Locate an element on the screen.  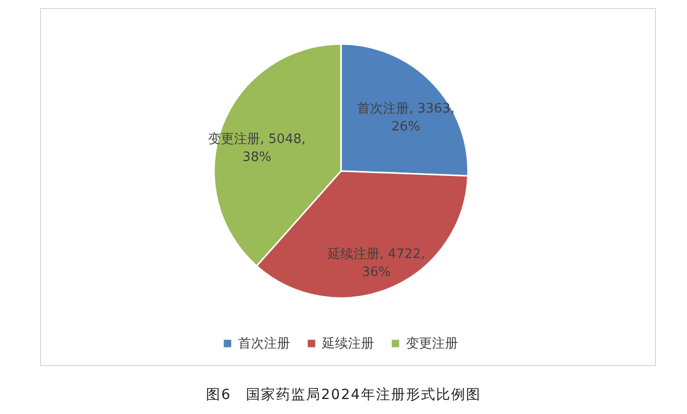
legend-label: 变更注册 is located at coordinates (432, 344).